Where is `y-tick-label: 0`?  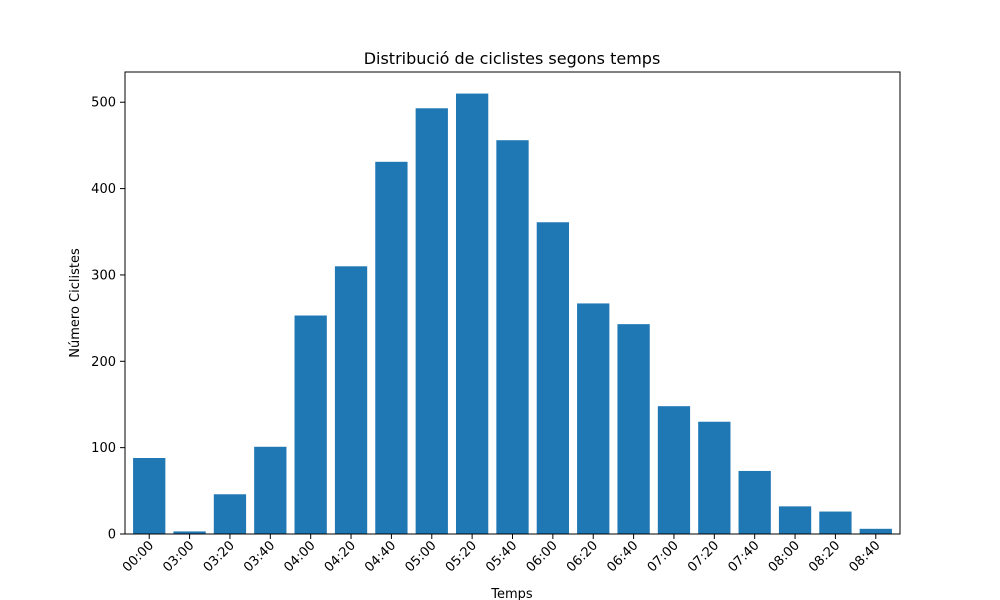
y-tick-label: 0 is located at coordinates (112, 535).